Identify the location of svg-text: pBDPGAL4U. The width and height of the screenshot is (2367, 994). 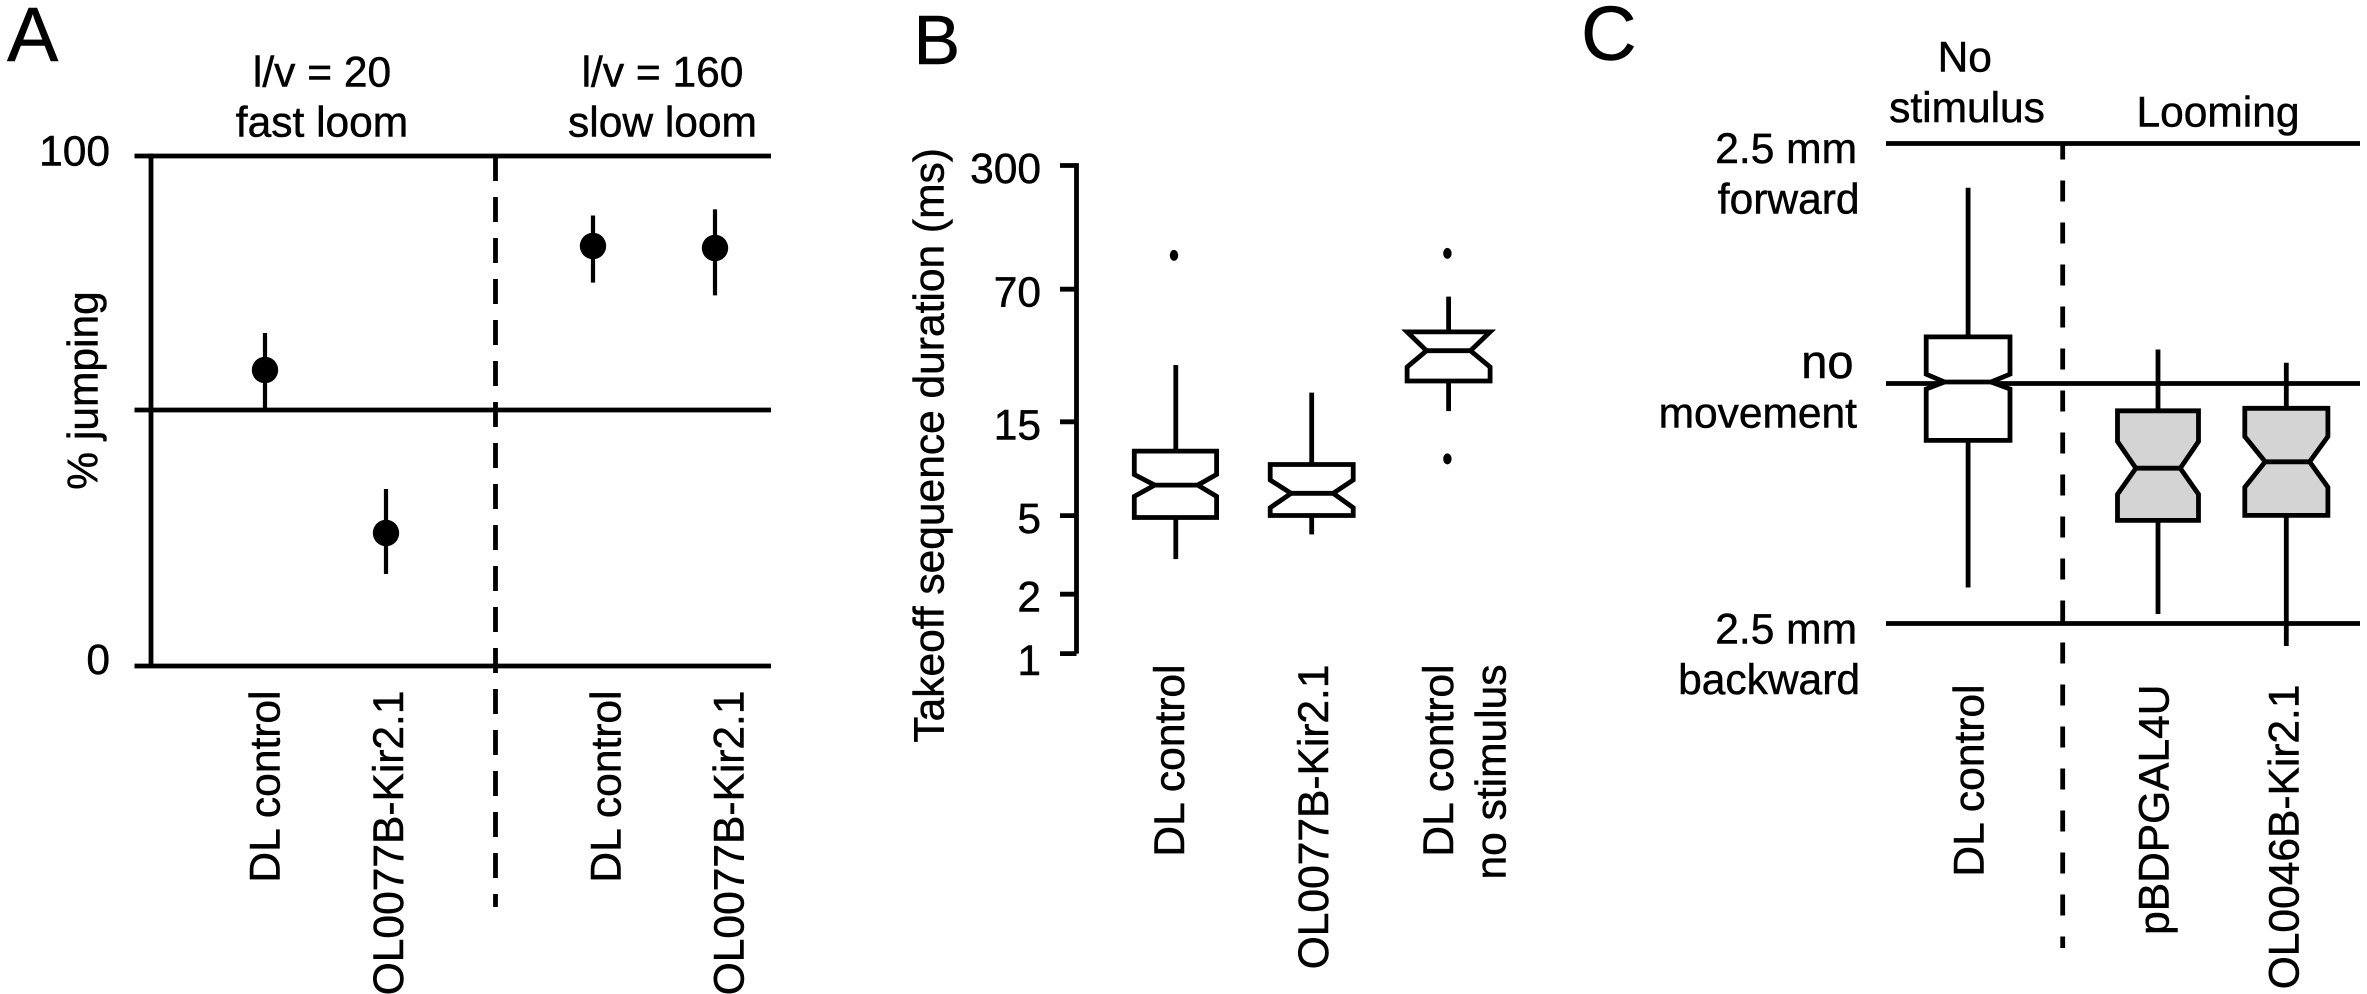
(2155, 810).